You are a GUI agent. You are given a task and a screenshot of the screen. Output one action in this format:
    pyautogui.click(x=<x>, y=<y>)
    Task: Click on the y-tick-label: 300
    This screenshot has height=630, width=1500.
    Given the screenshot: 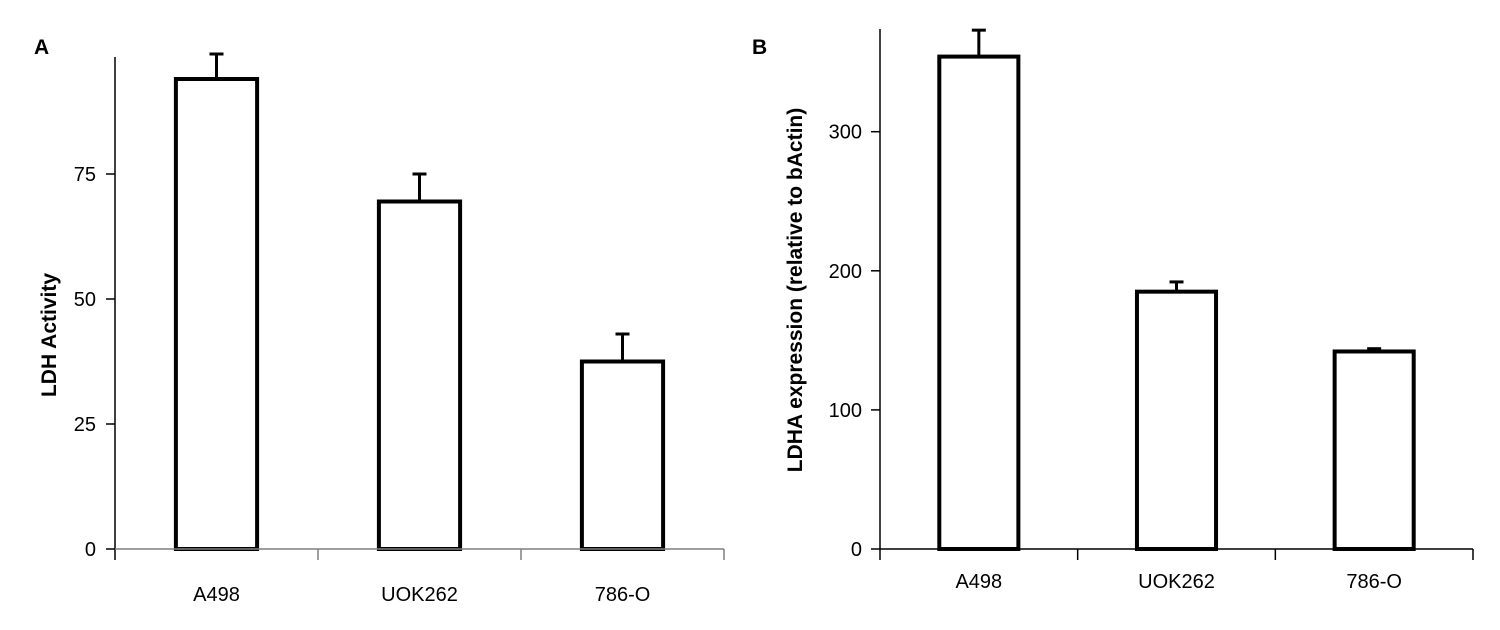 What is the action you would take?
    pyautogui.click(x=845, y=133)
    